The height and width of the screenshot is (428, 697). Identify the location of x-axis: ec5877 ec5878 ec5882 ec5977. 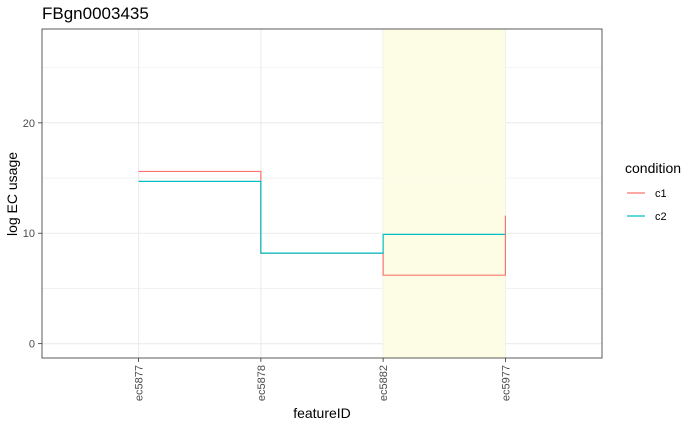
(323, 379).